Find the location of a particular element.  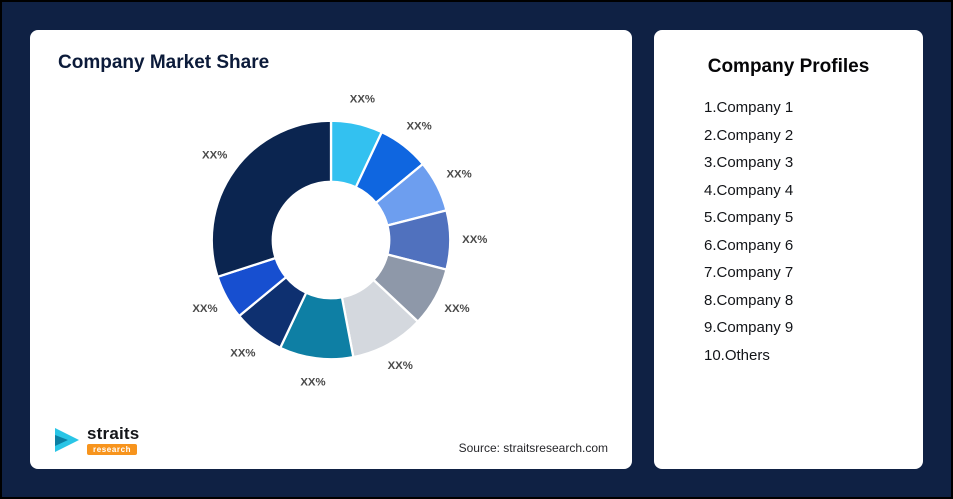

profiles-title: Company Profiles is located at coordinates (788, 66).